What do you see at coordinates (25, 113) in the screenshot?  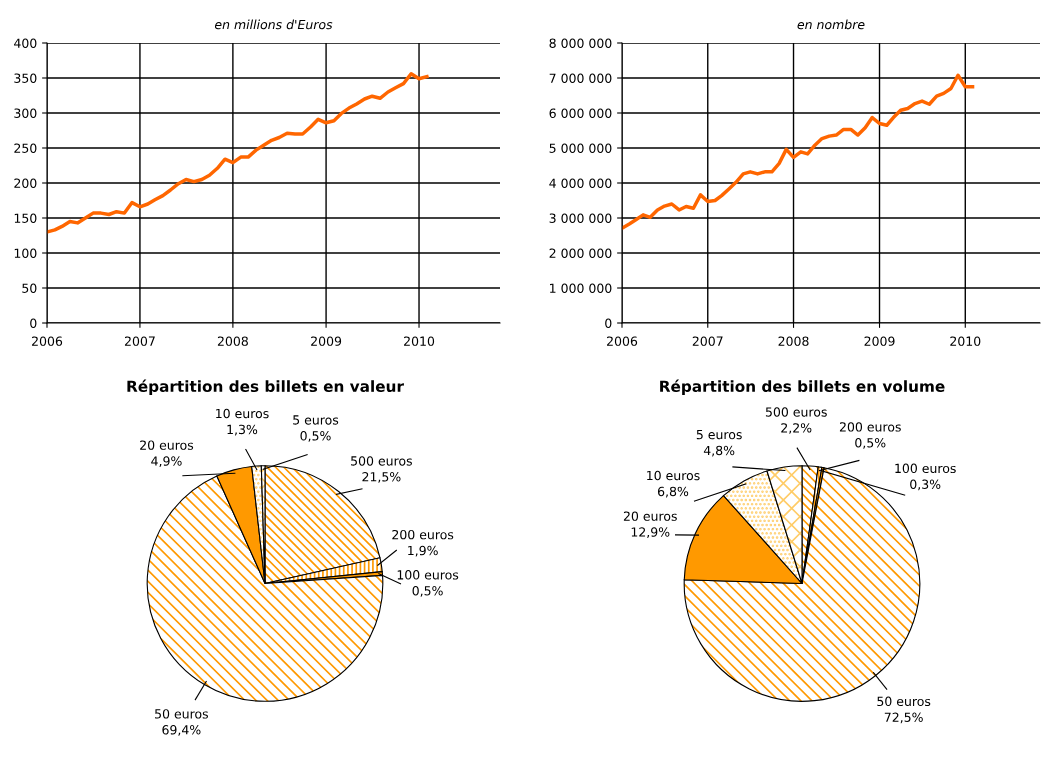 I see `y-tick-label: 300` at bounding box center [25, 113].